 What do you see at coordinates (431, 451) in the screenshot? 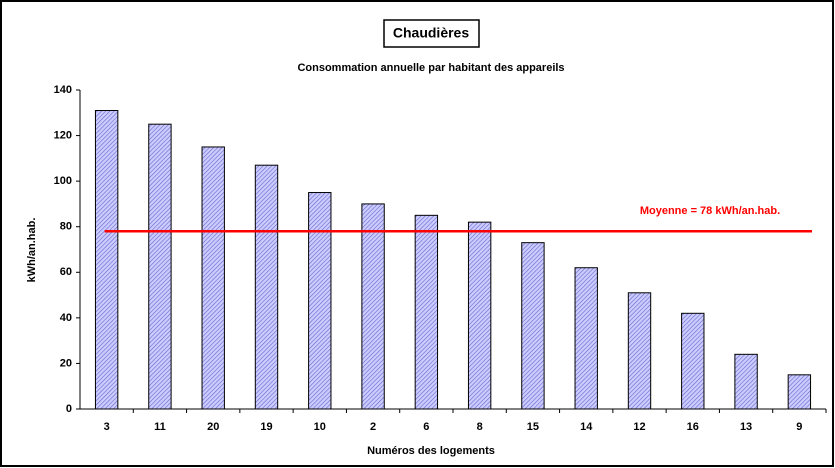
I see `x-axis-label: Numéros des logements` at bounding box center [431, 451].